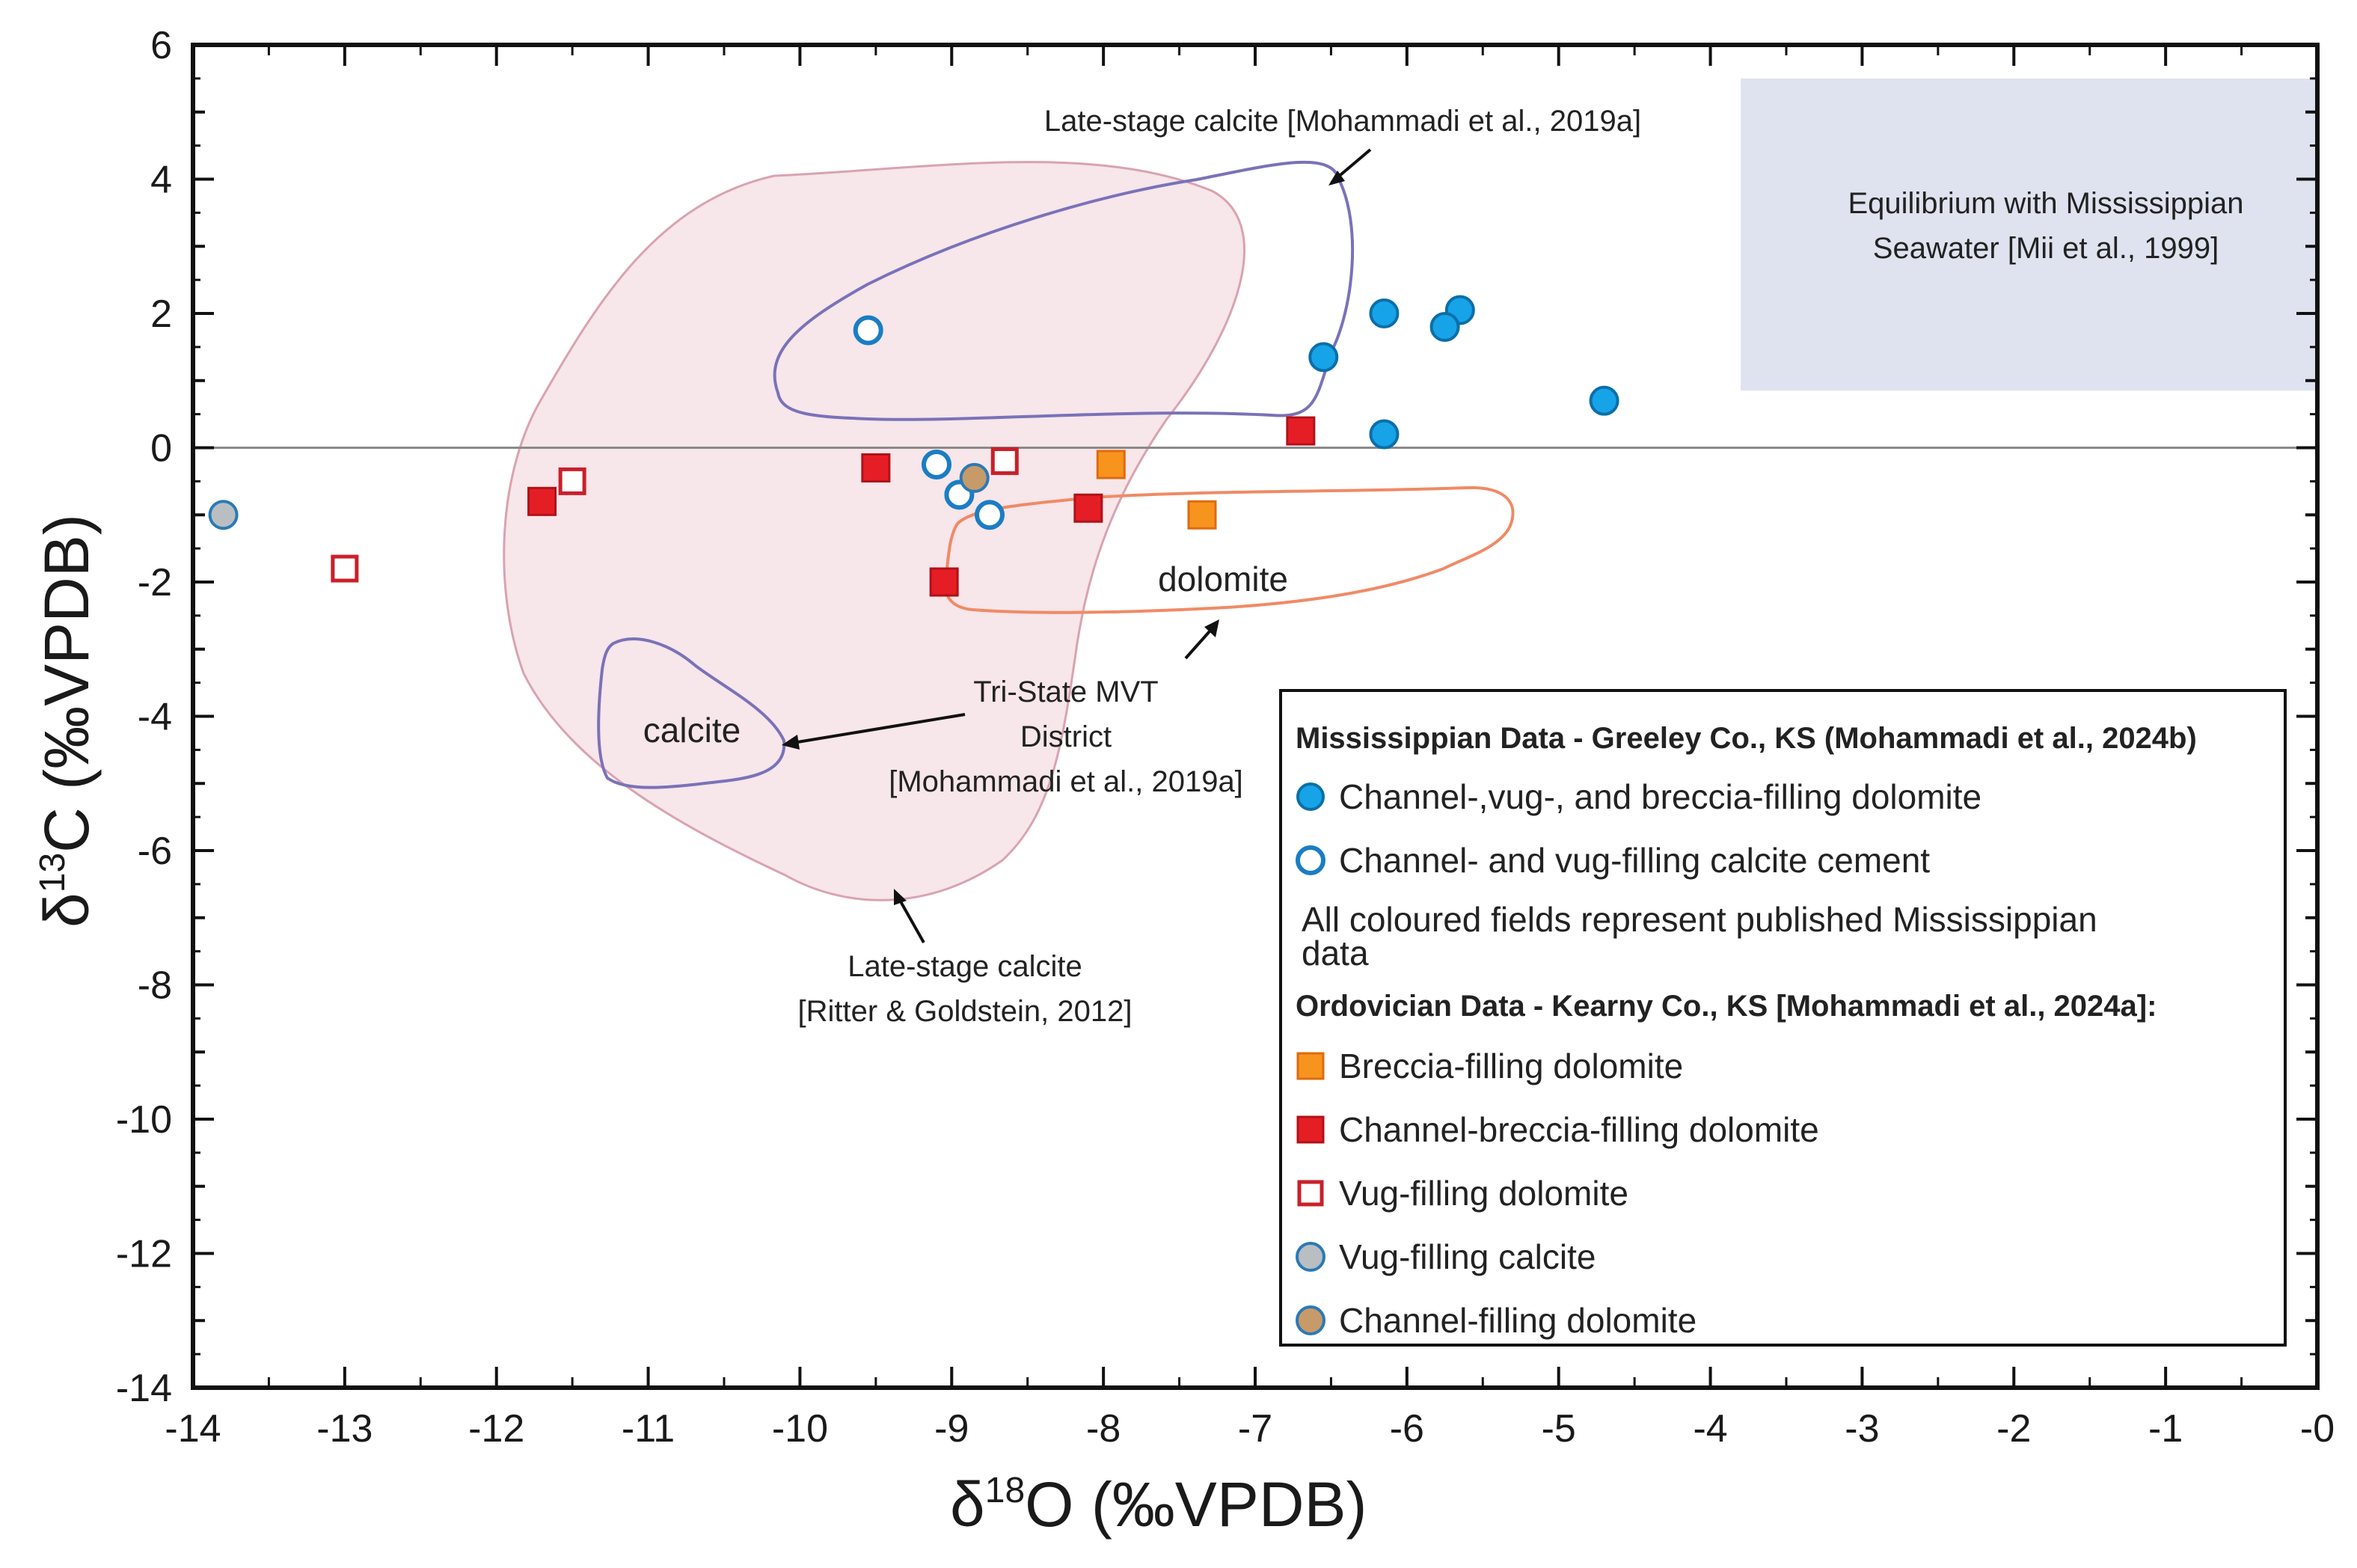 The image size is (2357, 1568). What do you see at coordinates (155, 582) in the screenshot?
I see `y-tick-label: -2` at bounding box center [155, 582].